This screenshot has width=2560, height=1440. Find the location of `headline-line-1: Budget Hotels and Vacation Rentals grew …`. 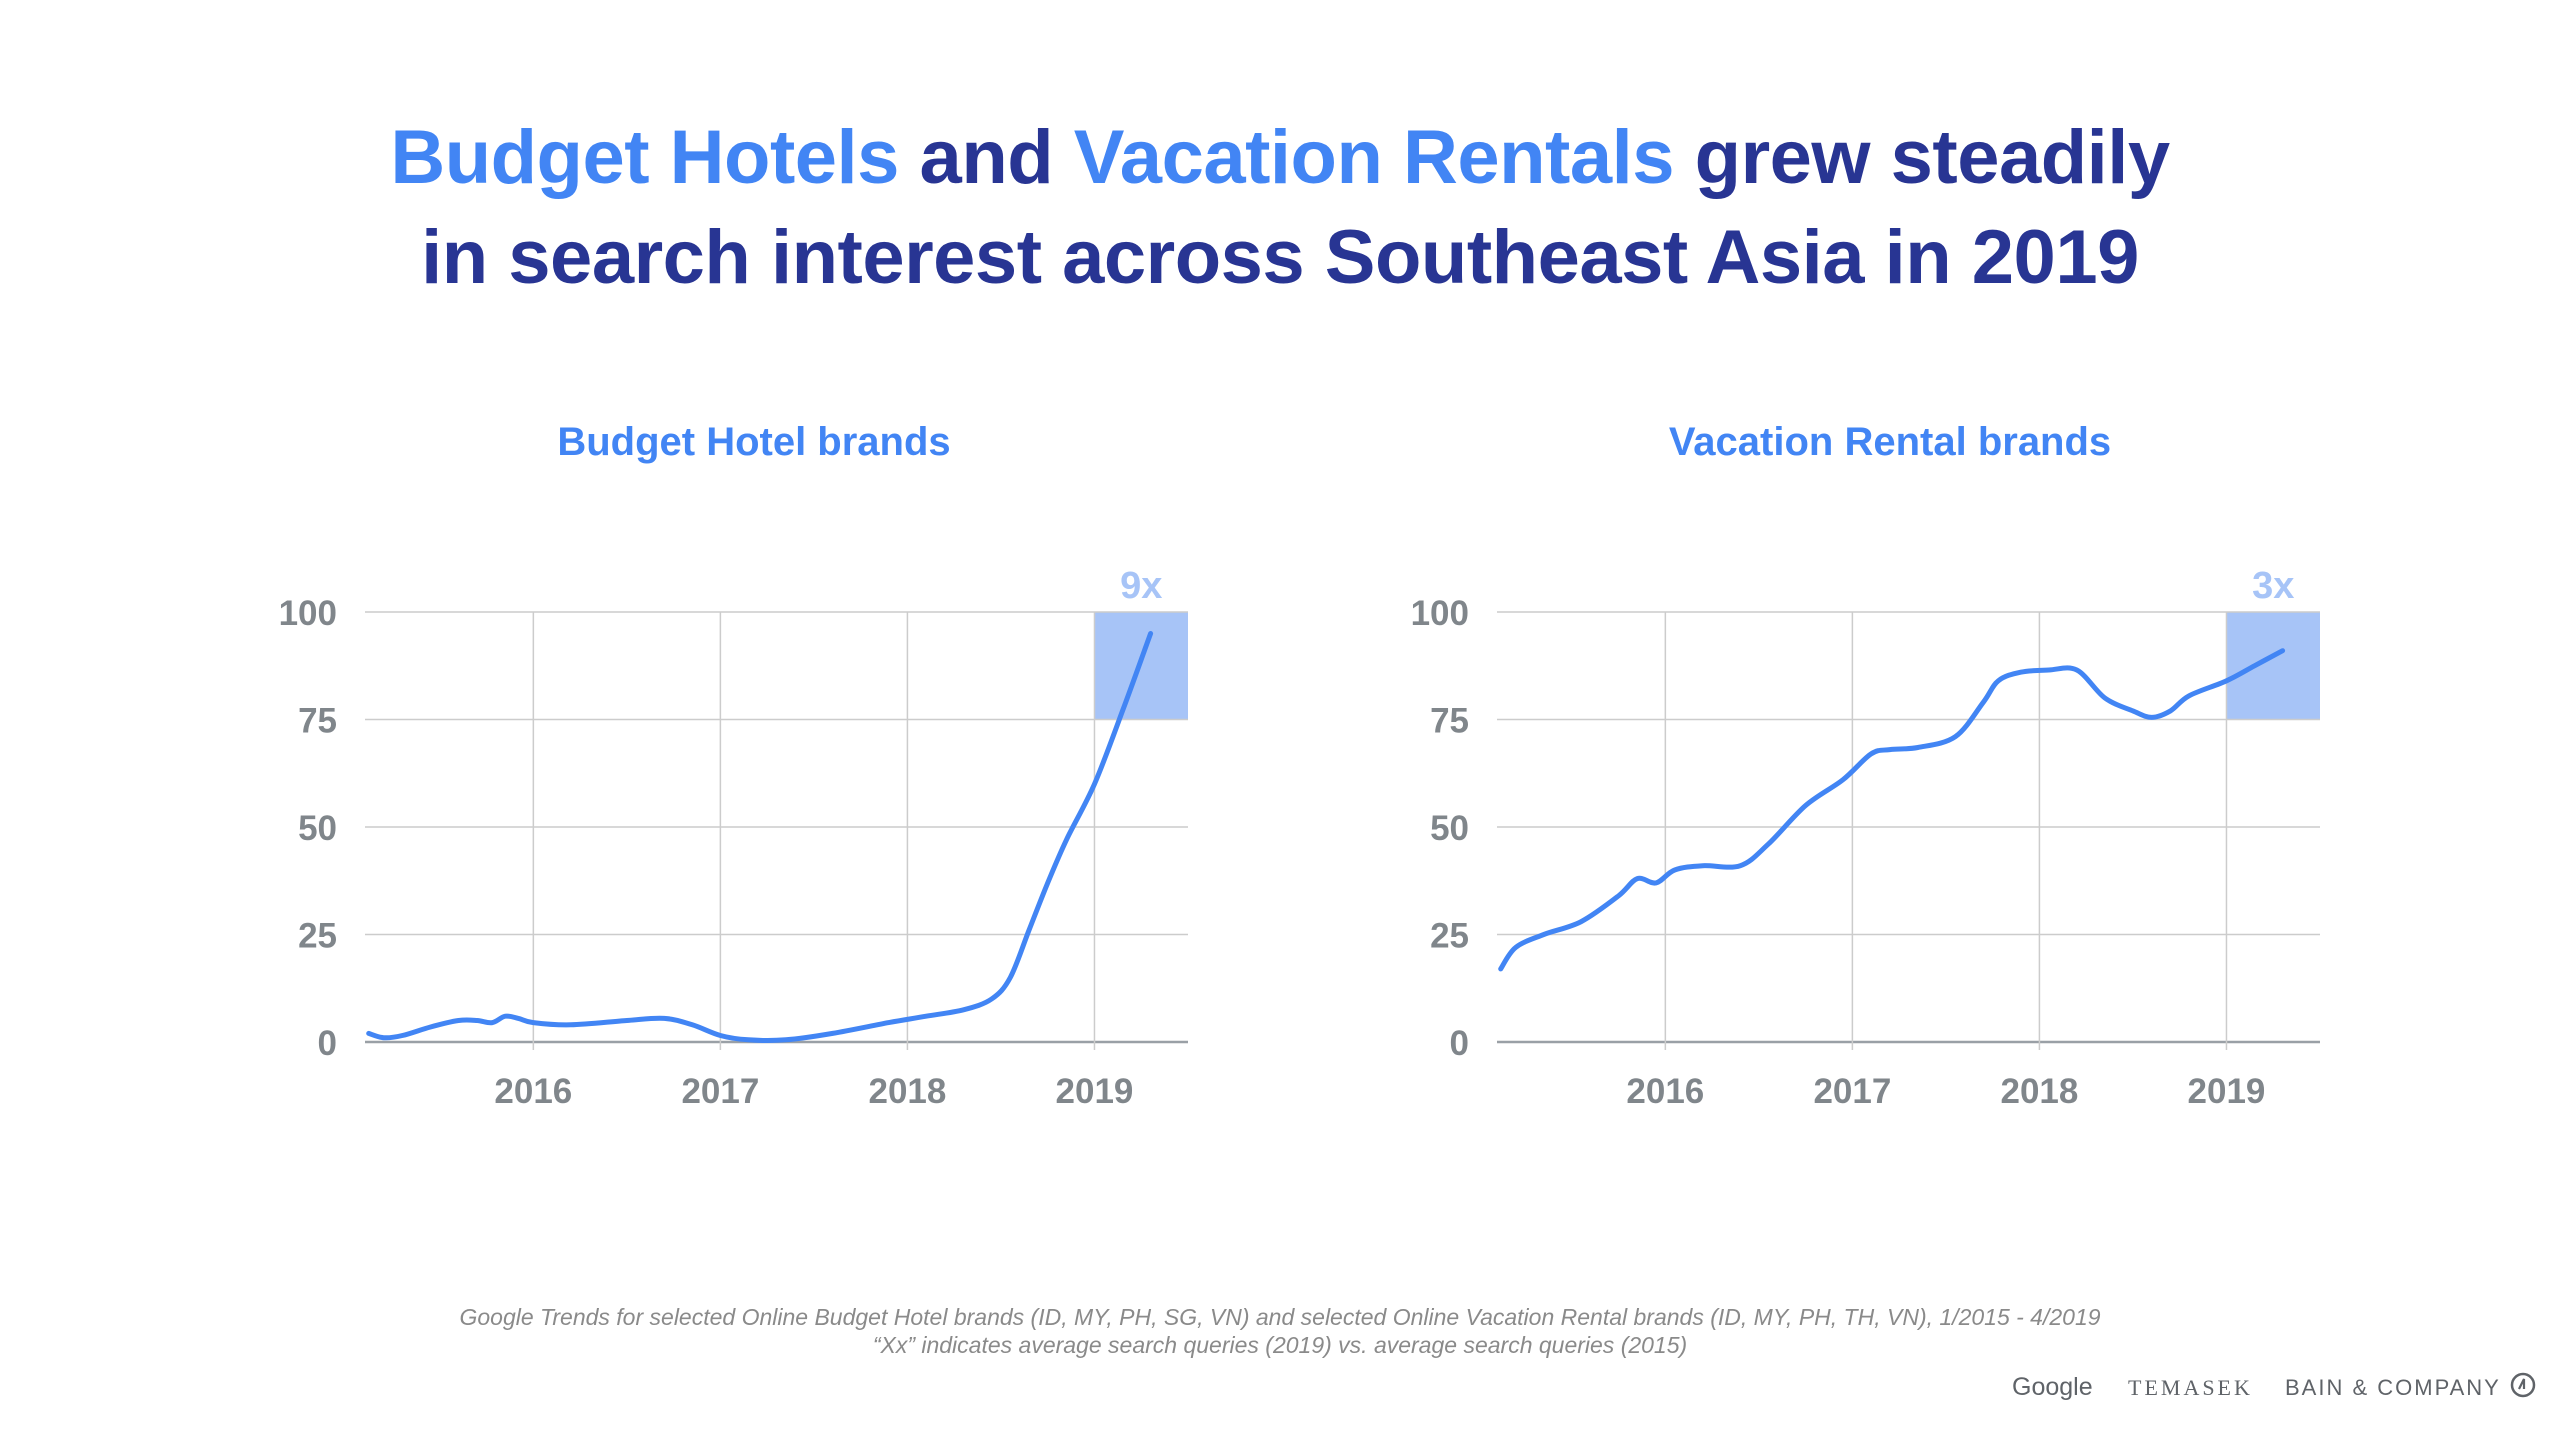

headline-line-1: Budget Hotels and Vacation Rentals grew … is located at coordinates (1280, 158).